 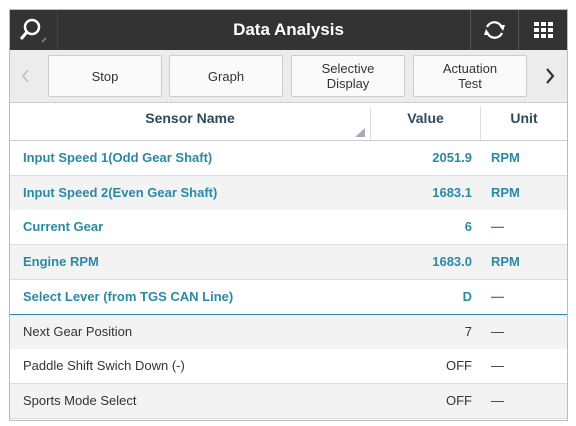 I want to click on sensor-value: D, so click(x=467, y=296).